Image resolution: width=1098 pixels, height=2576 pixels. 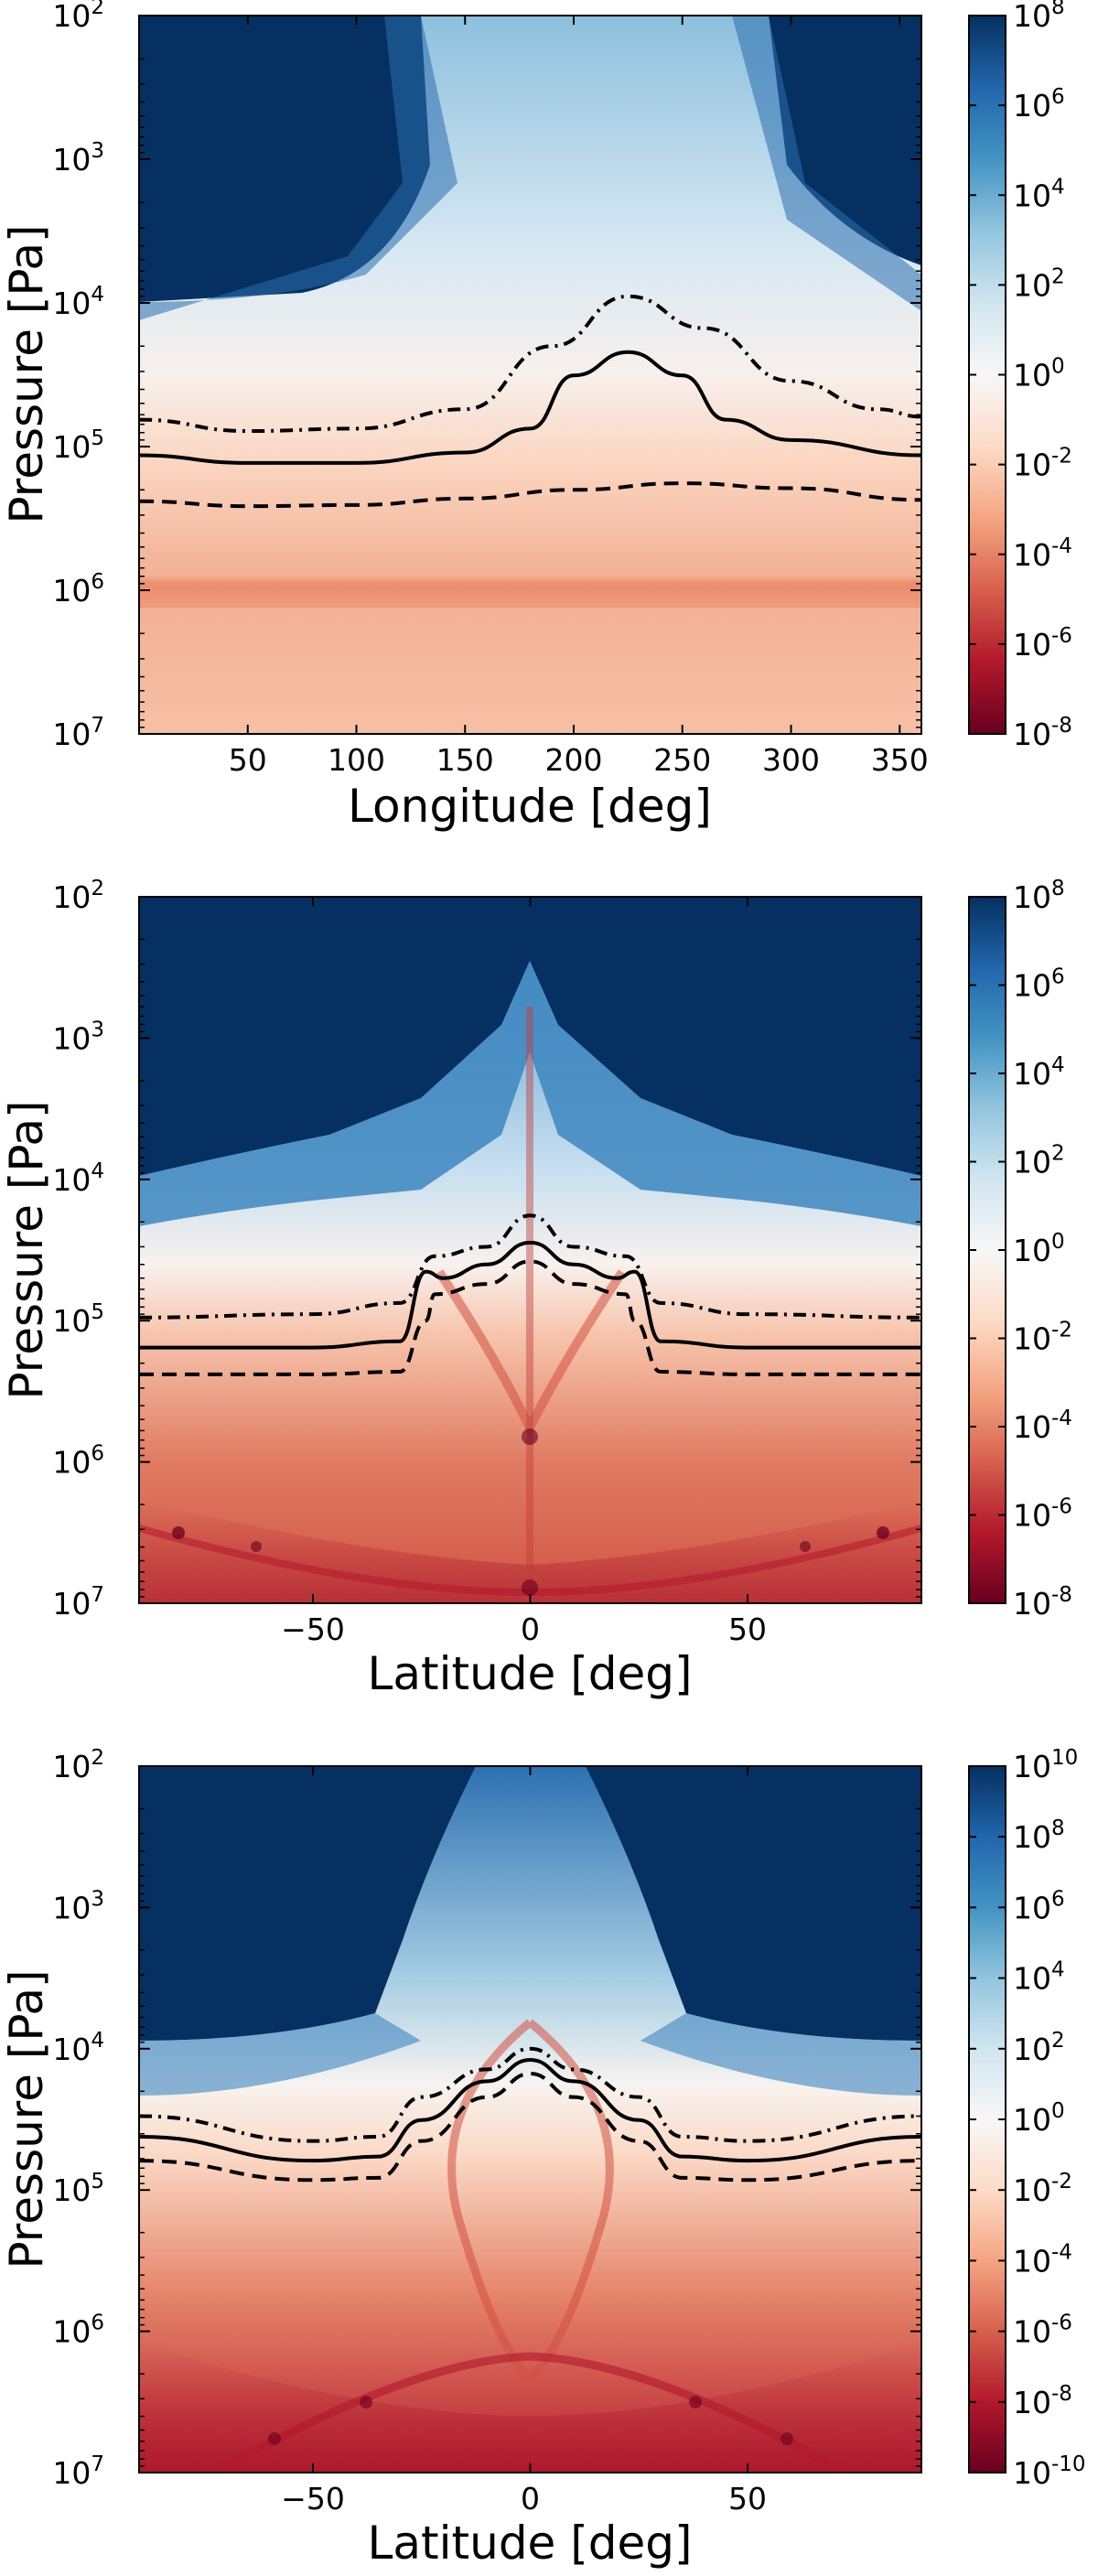 What do you see at coordinates (1039, 283) in the screenshot?
I see `colorbar-tick-label: 10²` at bounding box center [1039, 283].